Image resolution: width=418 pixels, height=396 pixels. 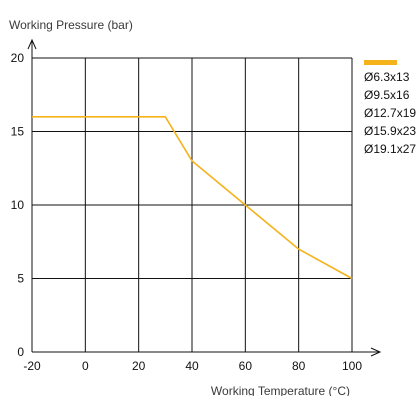 I want to click on x-tick-label: 20, so click(x=139, y=366).